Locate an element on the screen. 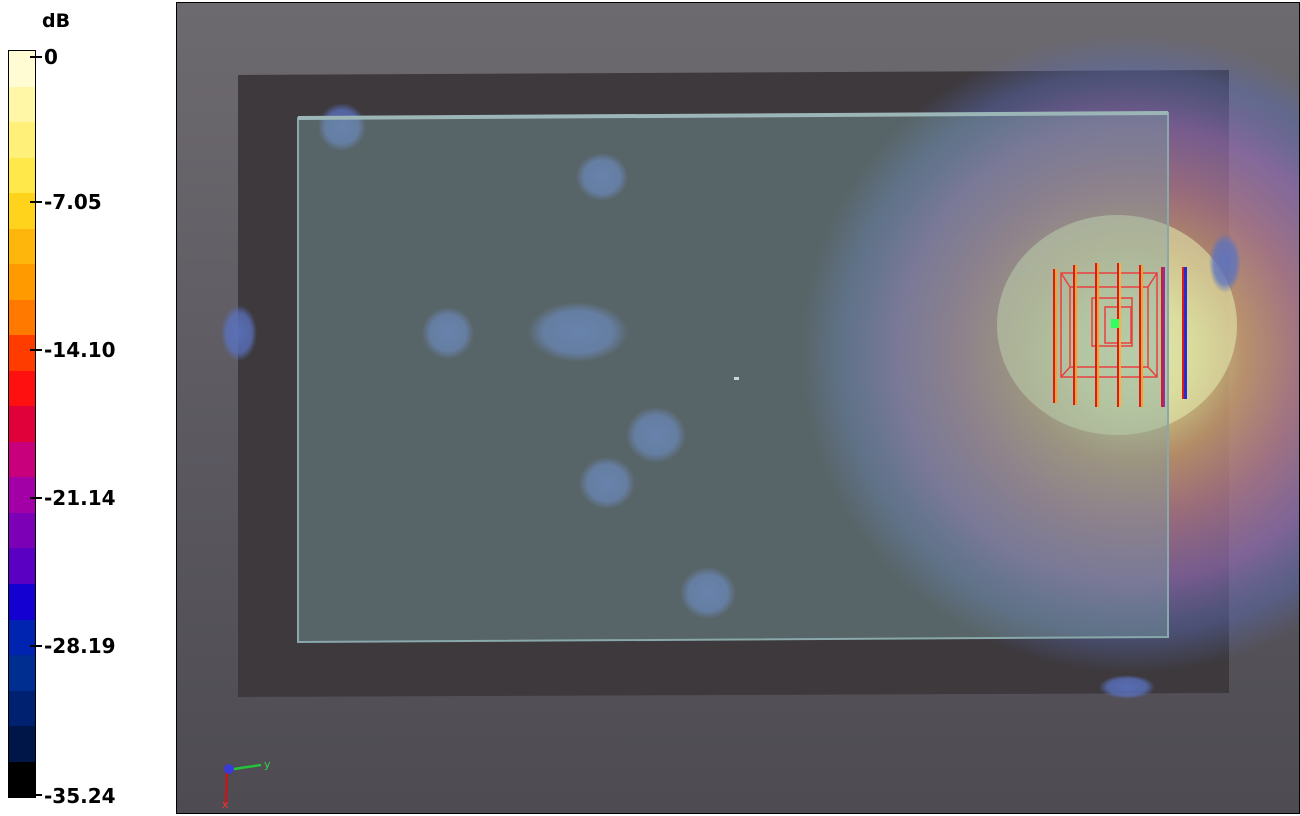 This screenshot has height=816, width=1300. legend-tick-label-4: -28.19 is located at coordinates (80, 646).